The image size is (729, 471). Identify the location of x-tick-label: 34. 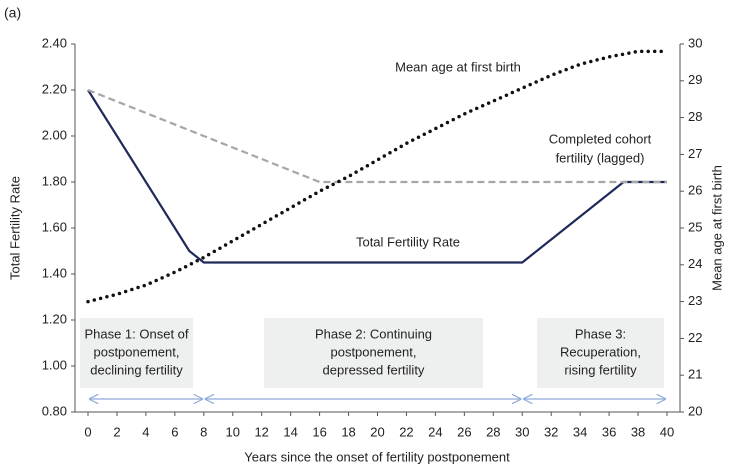
(580, 431).